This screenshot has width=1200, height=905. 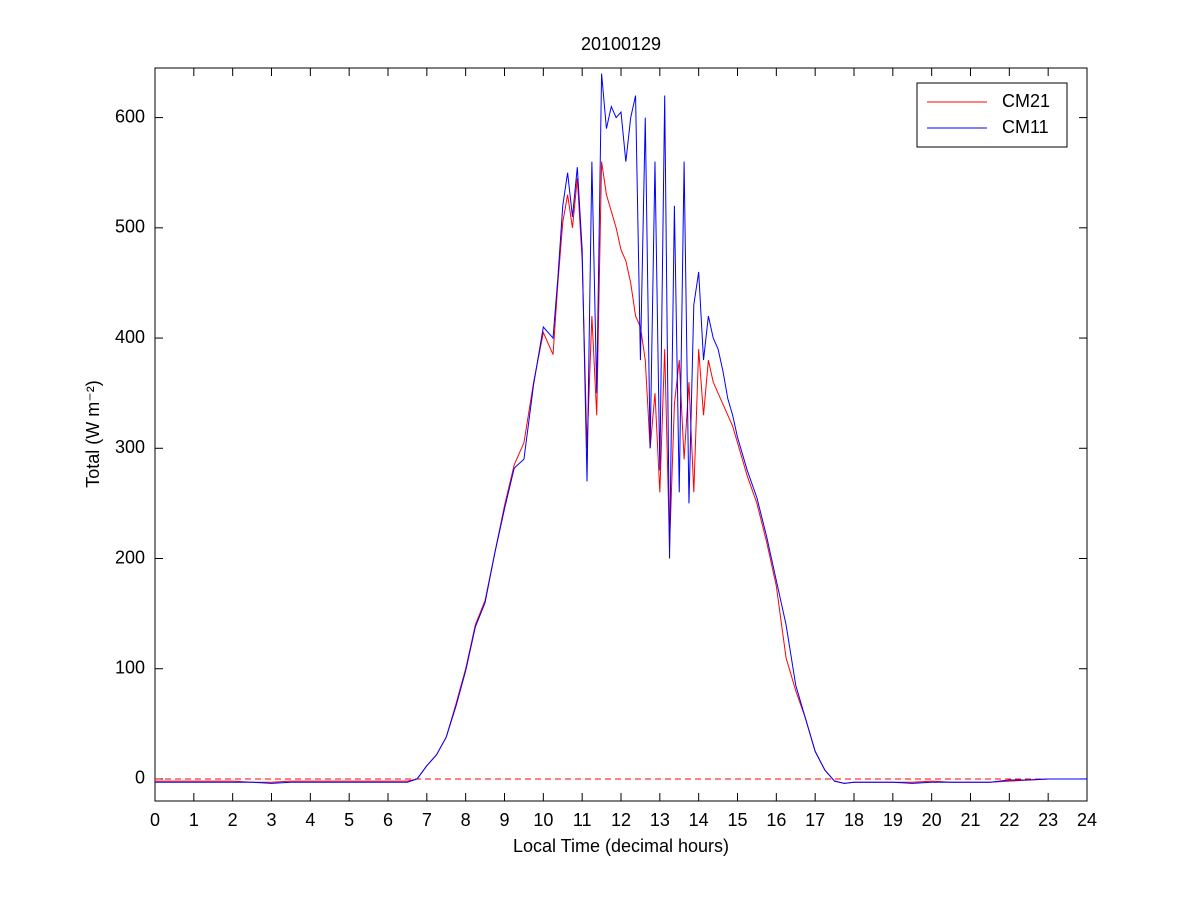 I want to click on x-tick-label: 4, so click(x=310, y=820).